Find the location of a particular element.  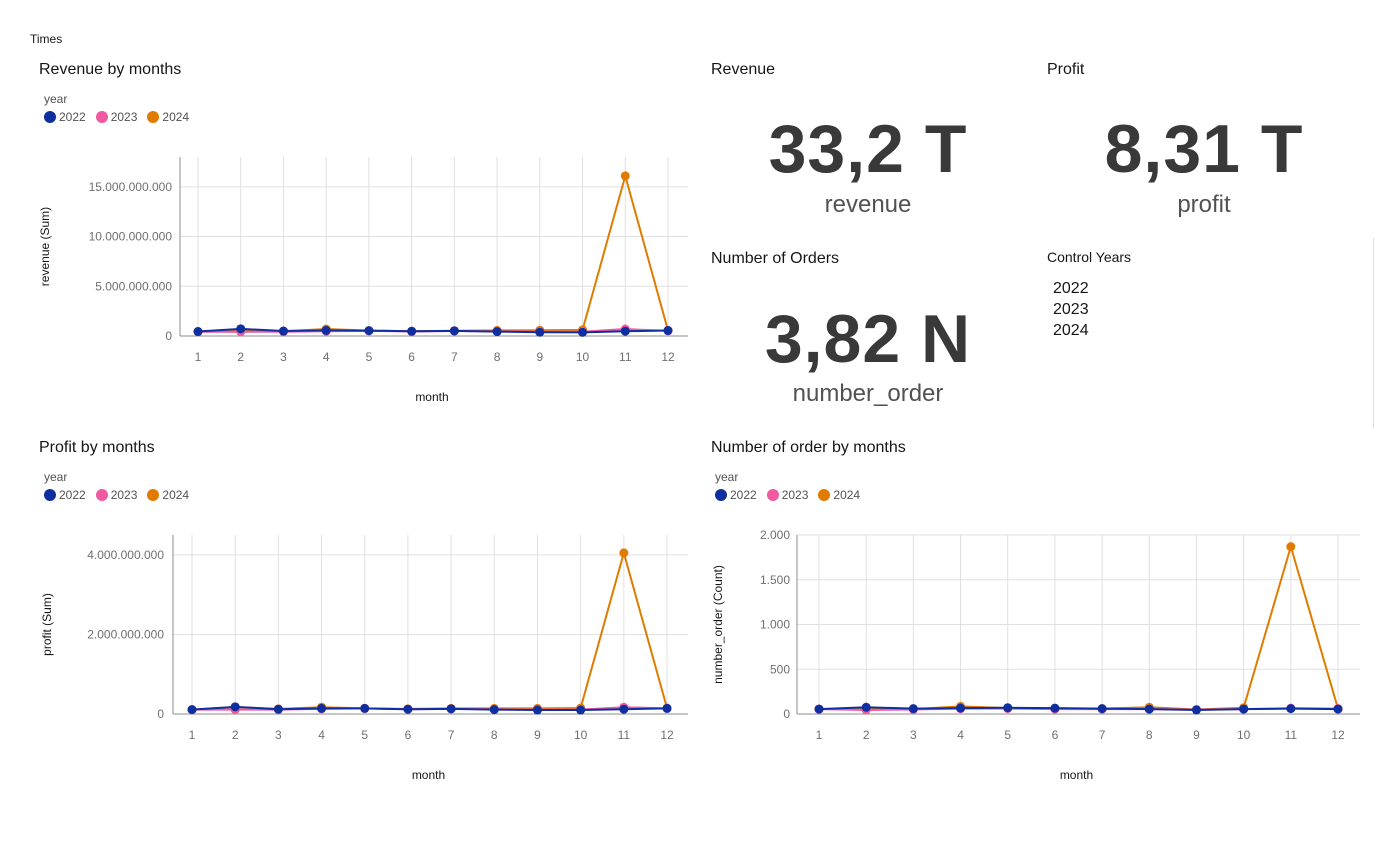

y-axis-label: number_order (Count) is located at coordinates (718, 624).